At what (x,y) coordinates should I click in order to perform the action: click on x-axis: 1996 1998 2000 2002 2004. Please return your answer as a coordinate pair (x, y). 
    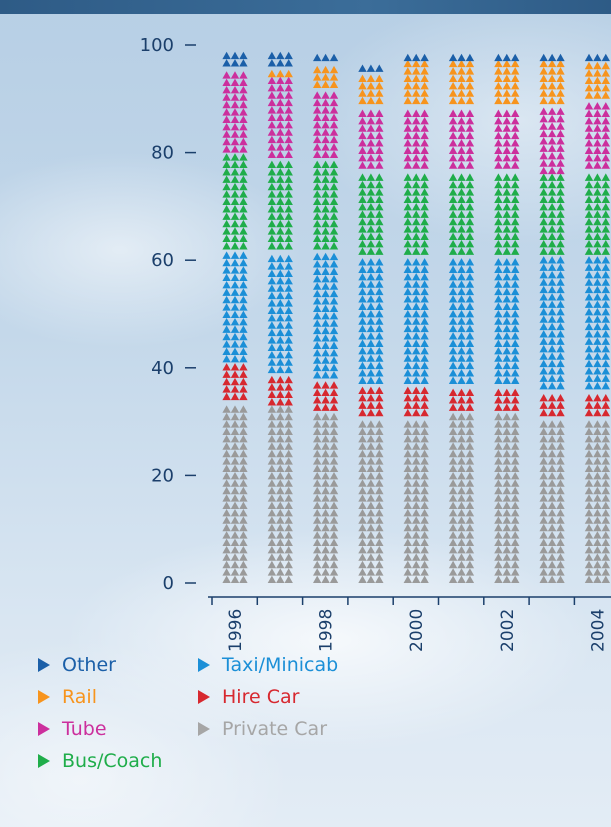
    Looking at the image, I should click on (409, 624).